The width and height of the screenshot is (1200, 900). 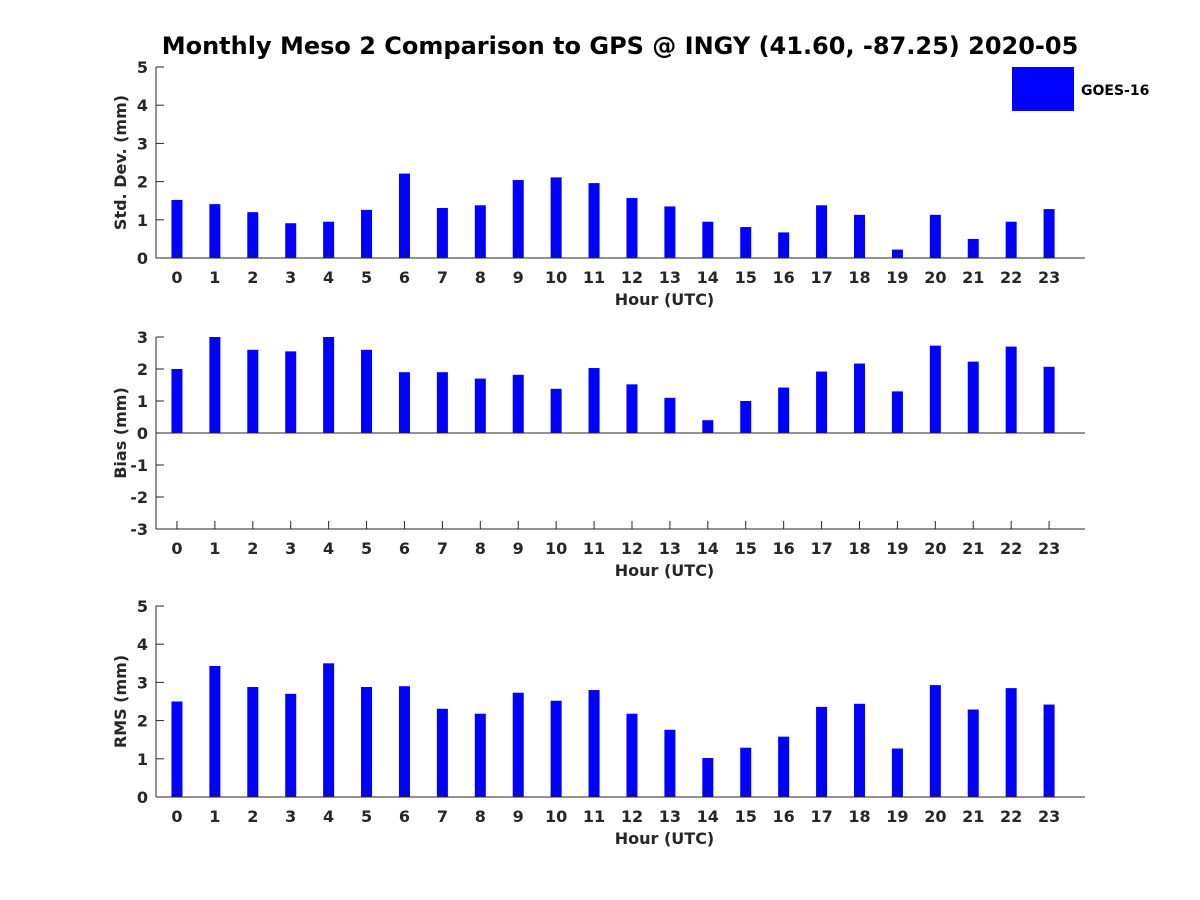 I want to click on y-tick-label: -1, so click(x=139, y=465).